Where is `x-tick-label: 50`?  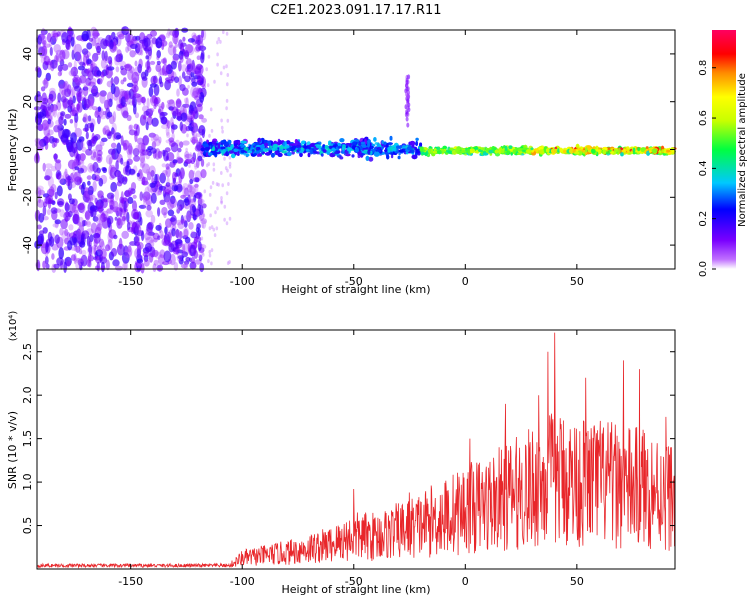
x-tick-label: 50 is located at coordinates (577, 281).